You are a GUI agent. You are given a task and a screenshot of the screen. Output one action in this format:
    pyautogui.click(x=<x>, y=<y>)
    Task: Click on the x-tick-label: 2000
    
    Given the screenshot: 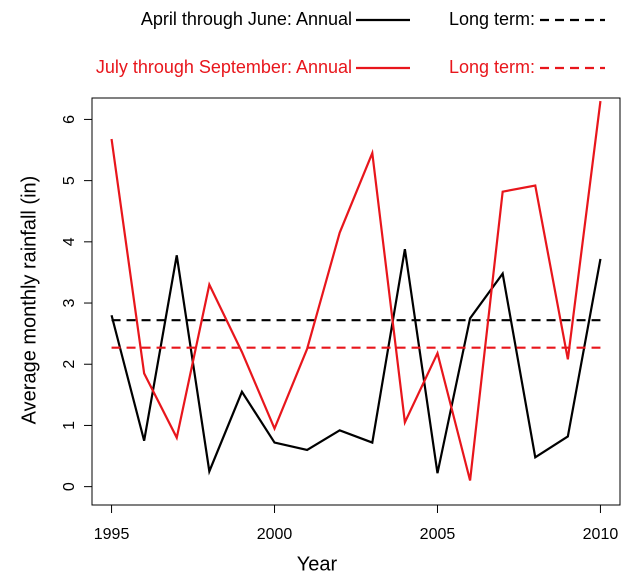 What is the action you would take?
    pyautogui.click(x=275, y=534)
    